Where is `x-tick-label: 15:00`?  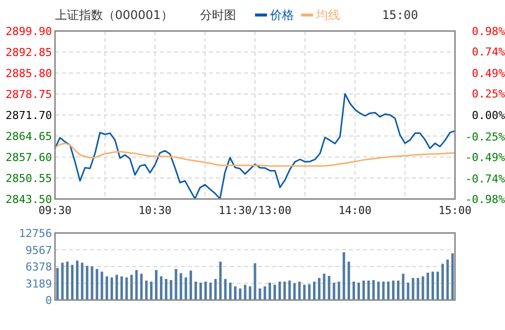 x-tick-label: 15:00 is located at coordinates (455, 210).